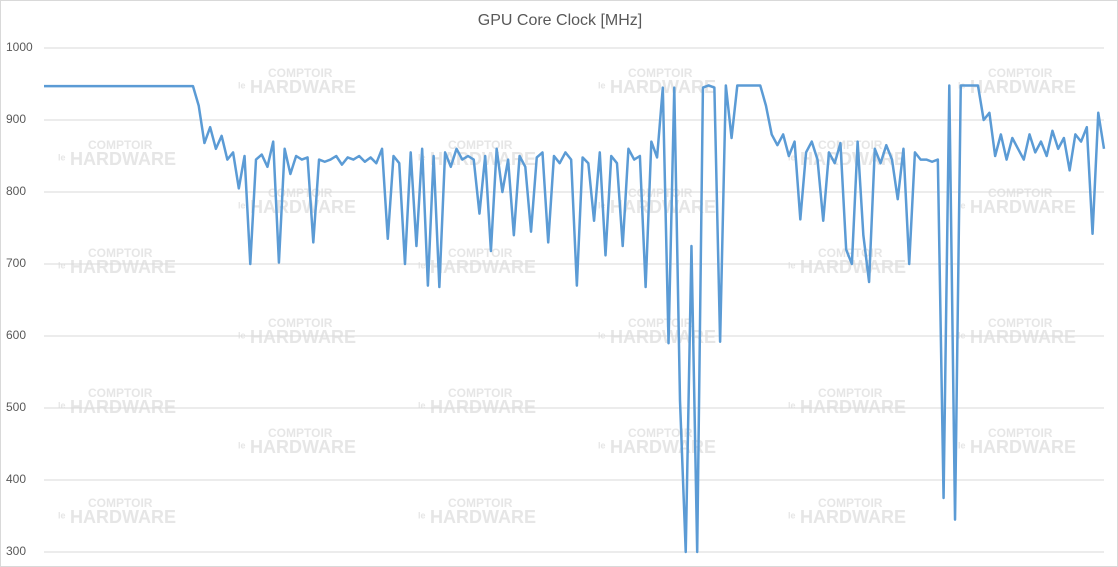  What do you see at coordinates (16, 119) in the screenshot?
I see `y-tick-label: 900` at bounding box center [16, 119].